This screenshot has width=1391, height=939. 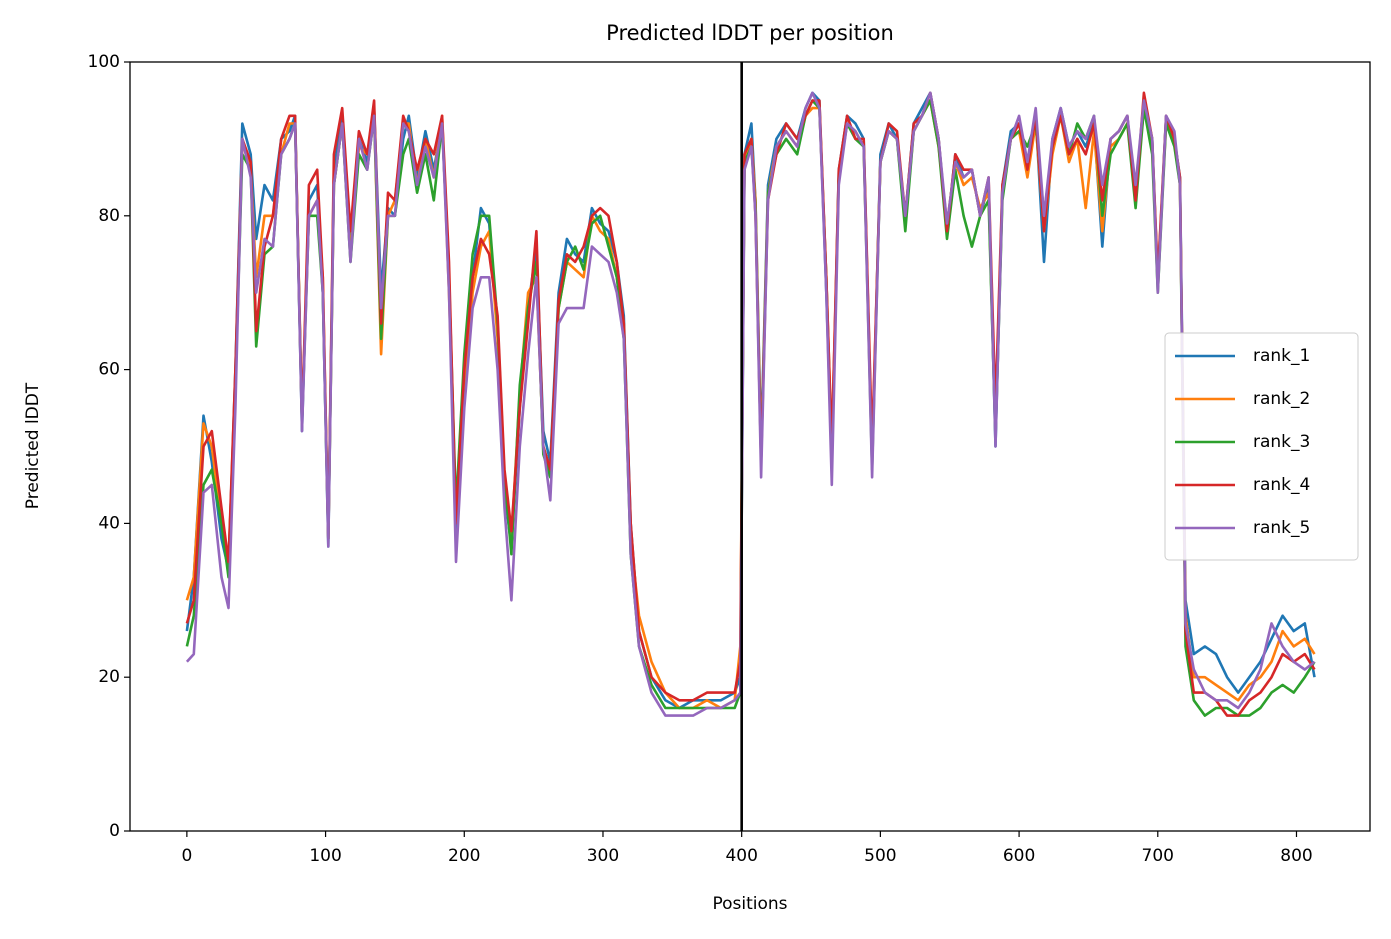 What do you see at coordinates (1158, 856) in the screenshot?
I see `x-tick-label: 700` at bounding box center [1158, 856].